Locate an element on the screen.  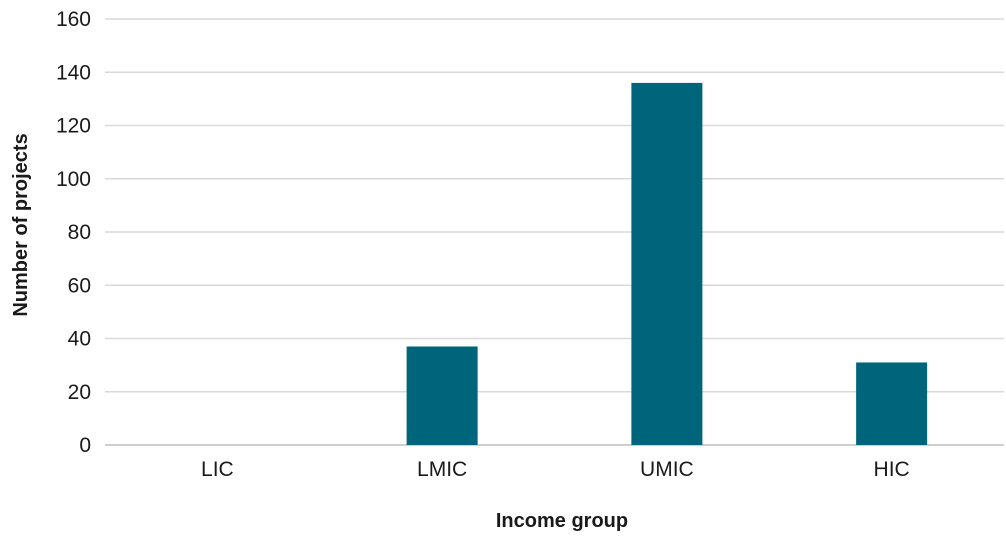
x-tick-label: UMIC is located at coordinates (667, 469).